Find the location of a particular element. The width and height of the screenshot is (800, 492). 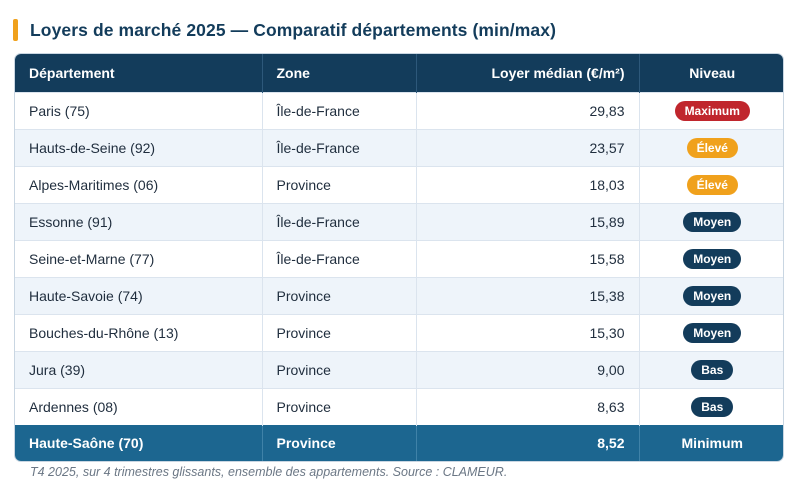

cell-loyer: 9,00 is located at coordinates (528, 369).